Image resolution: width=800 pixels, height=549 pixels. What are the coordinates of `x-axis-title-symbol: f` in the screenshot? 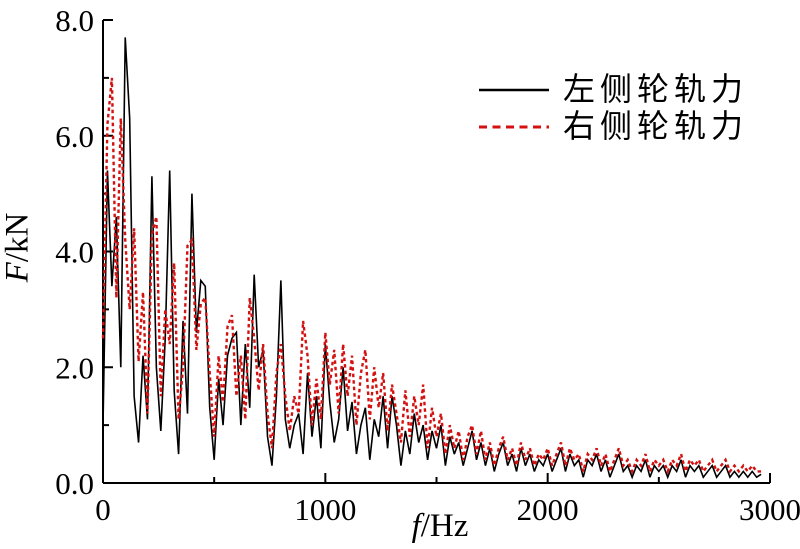 It's located at (416, 526).